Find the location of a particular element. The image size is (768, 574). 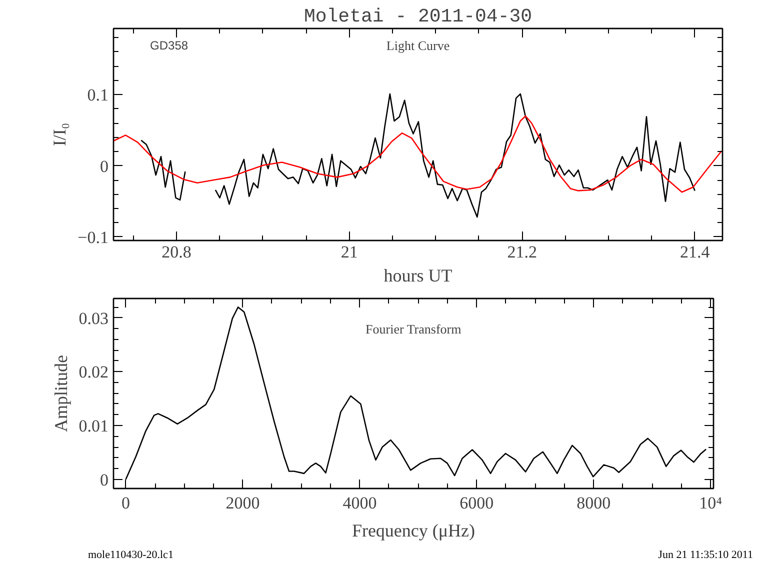

y-tick-label: 0.01 is located at coordinates (93, 426).